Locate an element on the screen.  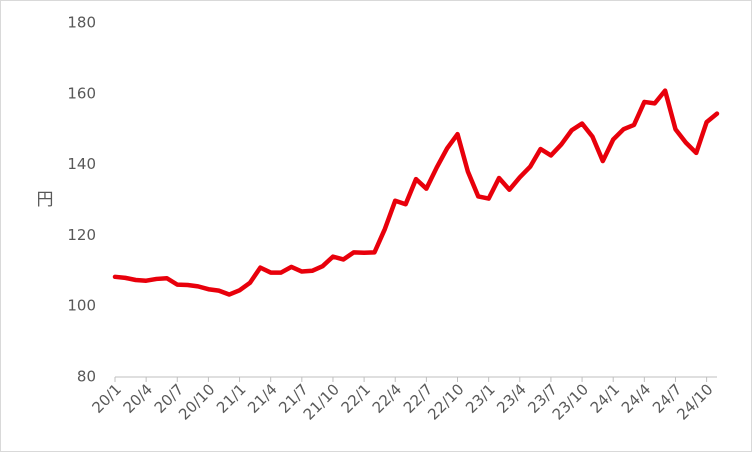
y-axis-label: 円 is located at coordinates (45, 200).